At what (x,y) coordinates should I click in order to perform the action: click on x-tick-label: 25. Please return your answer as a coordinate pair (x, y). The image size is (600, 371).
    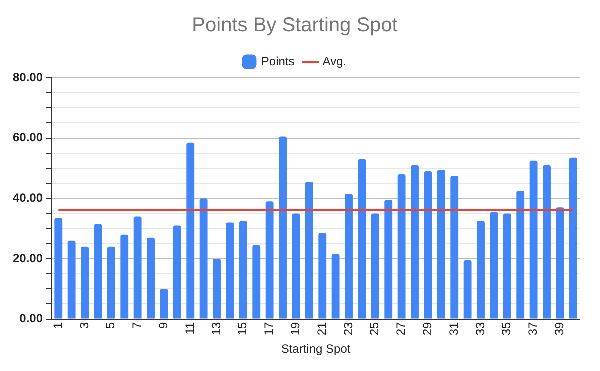
    Looking at the image, I should click on (375, 329).